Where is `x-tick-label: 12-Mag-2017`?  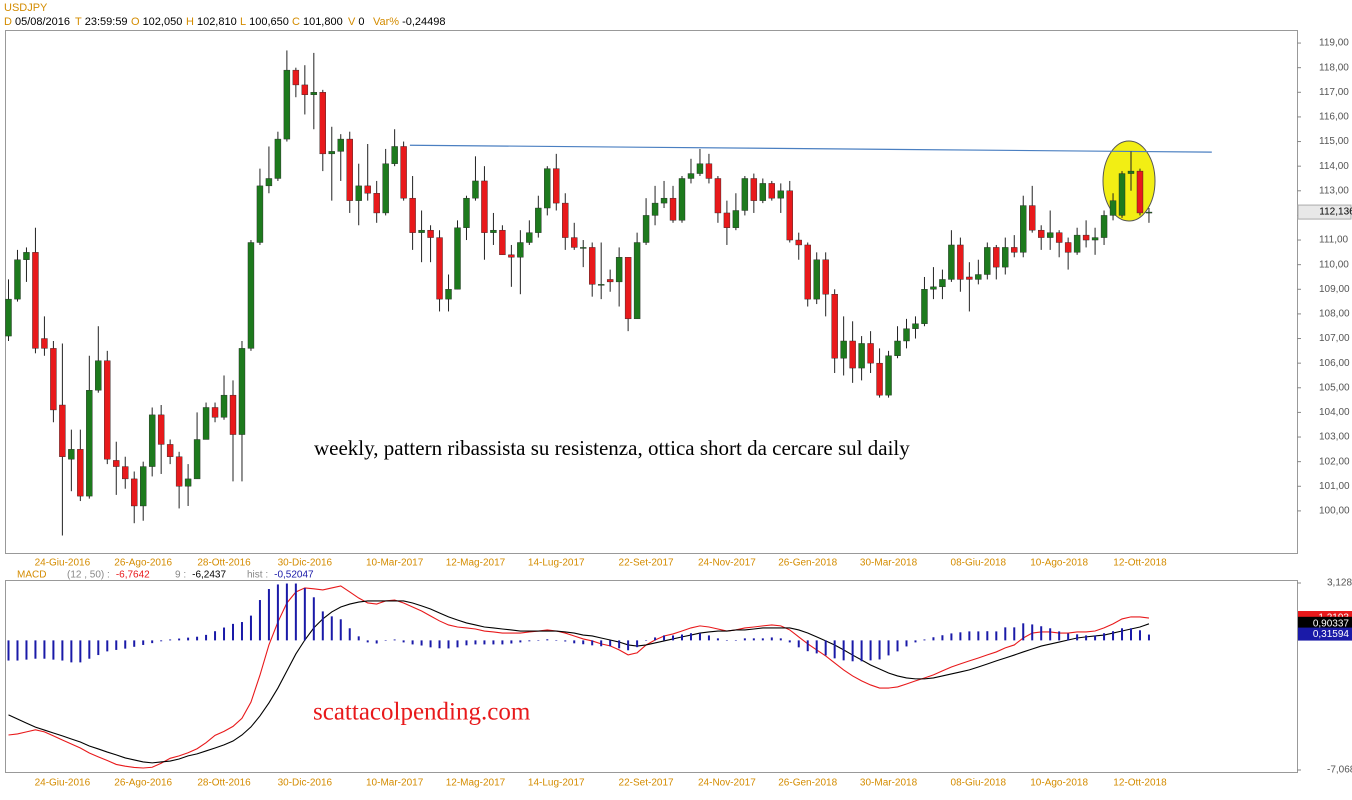 x-tick-label: 12-Mag-2017 is located at coordinates (476, 783).